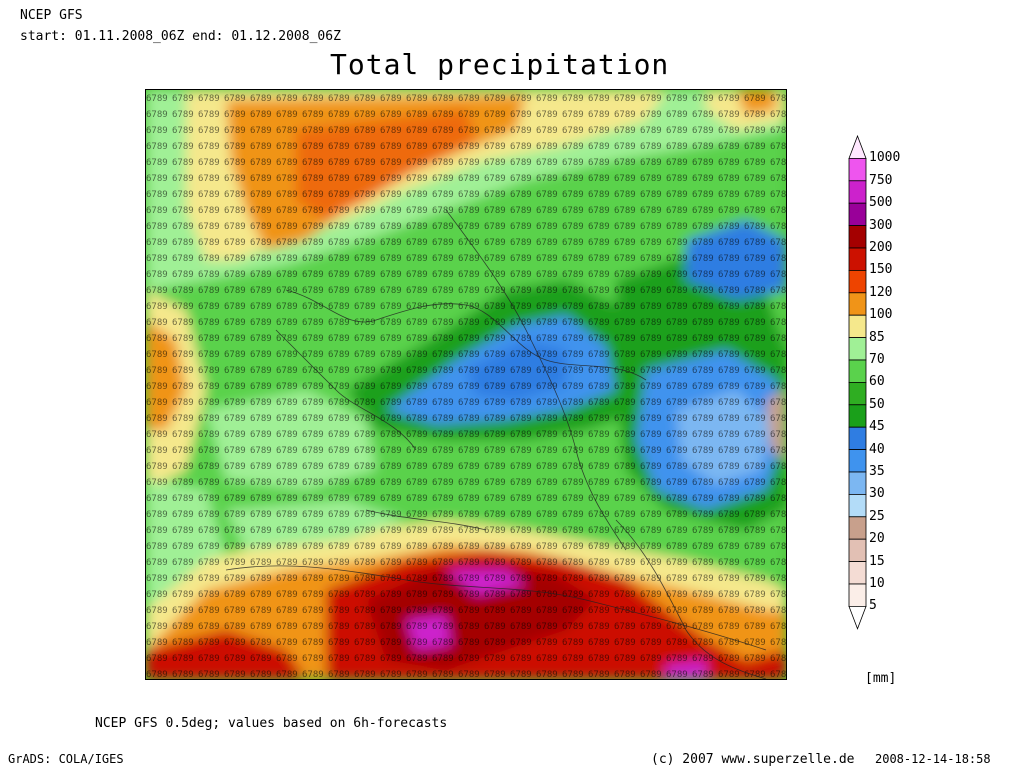 The image size is (1024, 768). Describe the element at coordinates (877, 539) in the screenshot. I see `colorbar-level-label: 20` at that location.